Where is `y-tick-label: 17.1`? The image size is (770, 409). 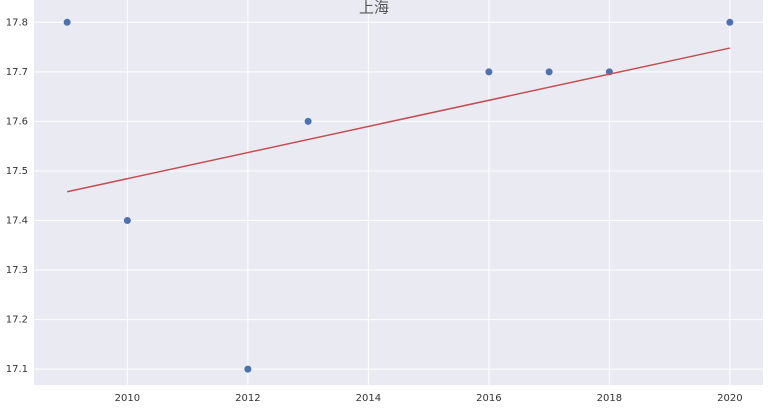 y-tick-label: 17.1 is located at coordinates (17, 369).